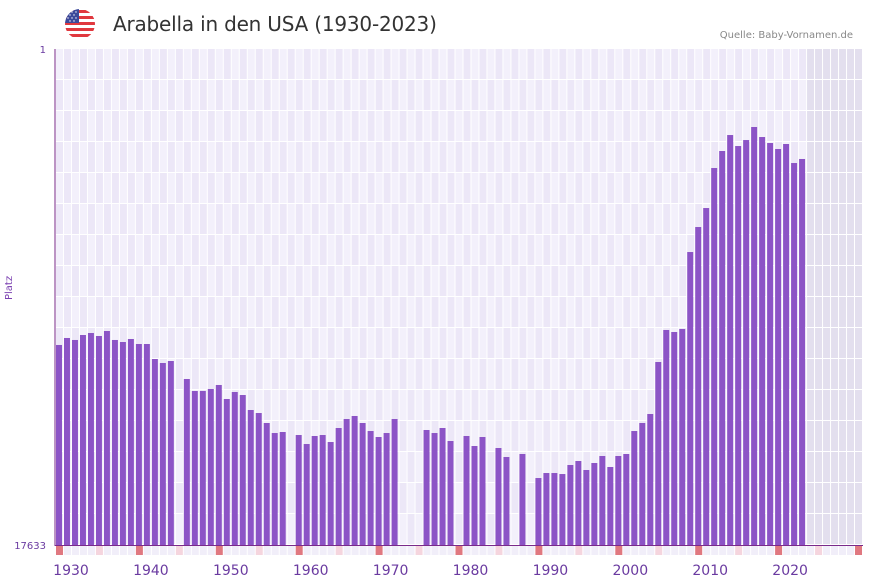 Image resolution: width=873 pixels, height=587 pixels. Describe the element at coordinates (562, 509) in the screenshot. I see `bar-1993` at that location.